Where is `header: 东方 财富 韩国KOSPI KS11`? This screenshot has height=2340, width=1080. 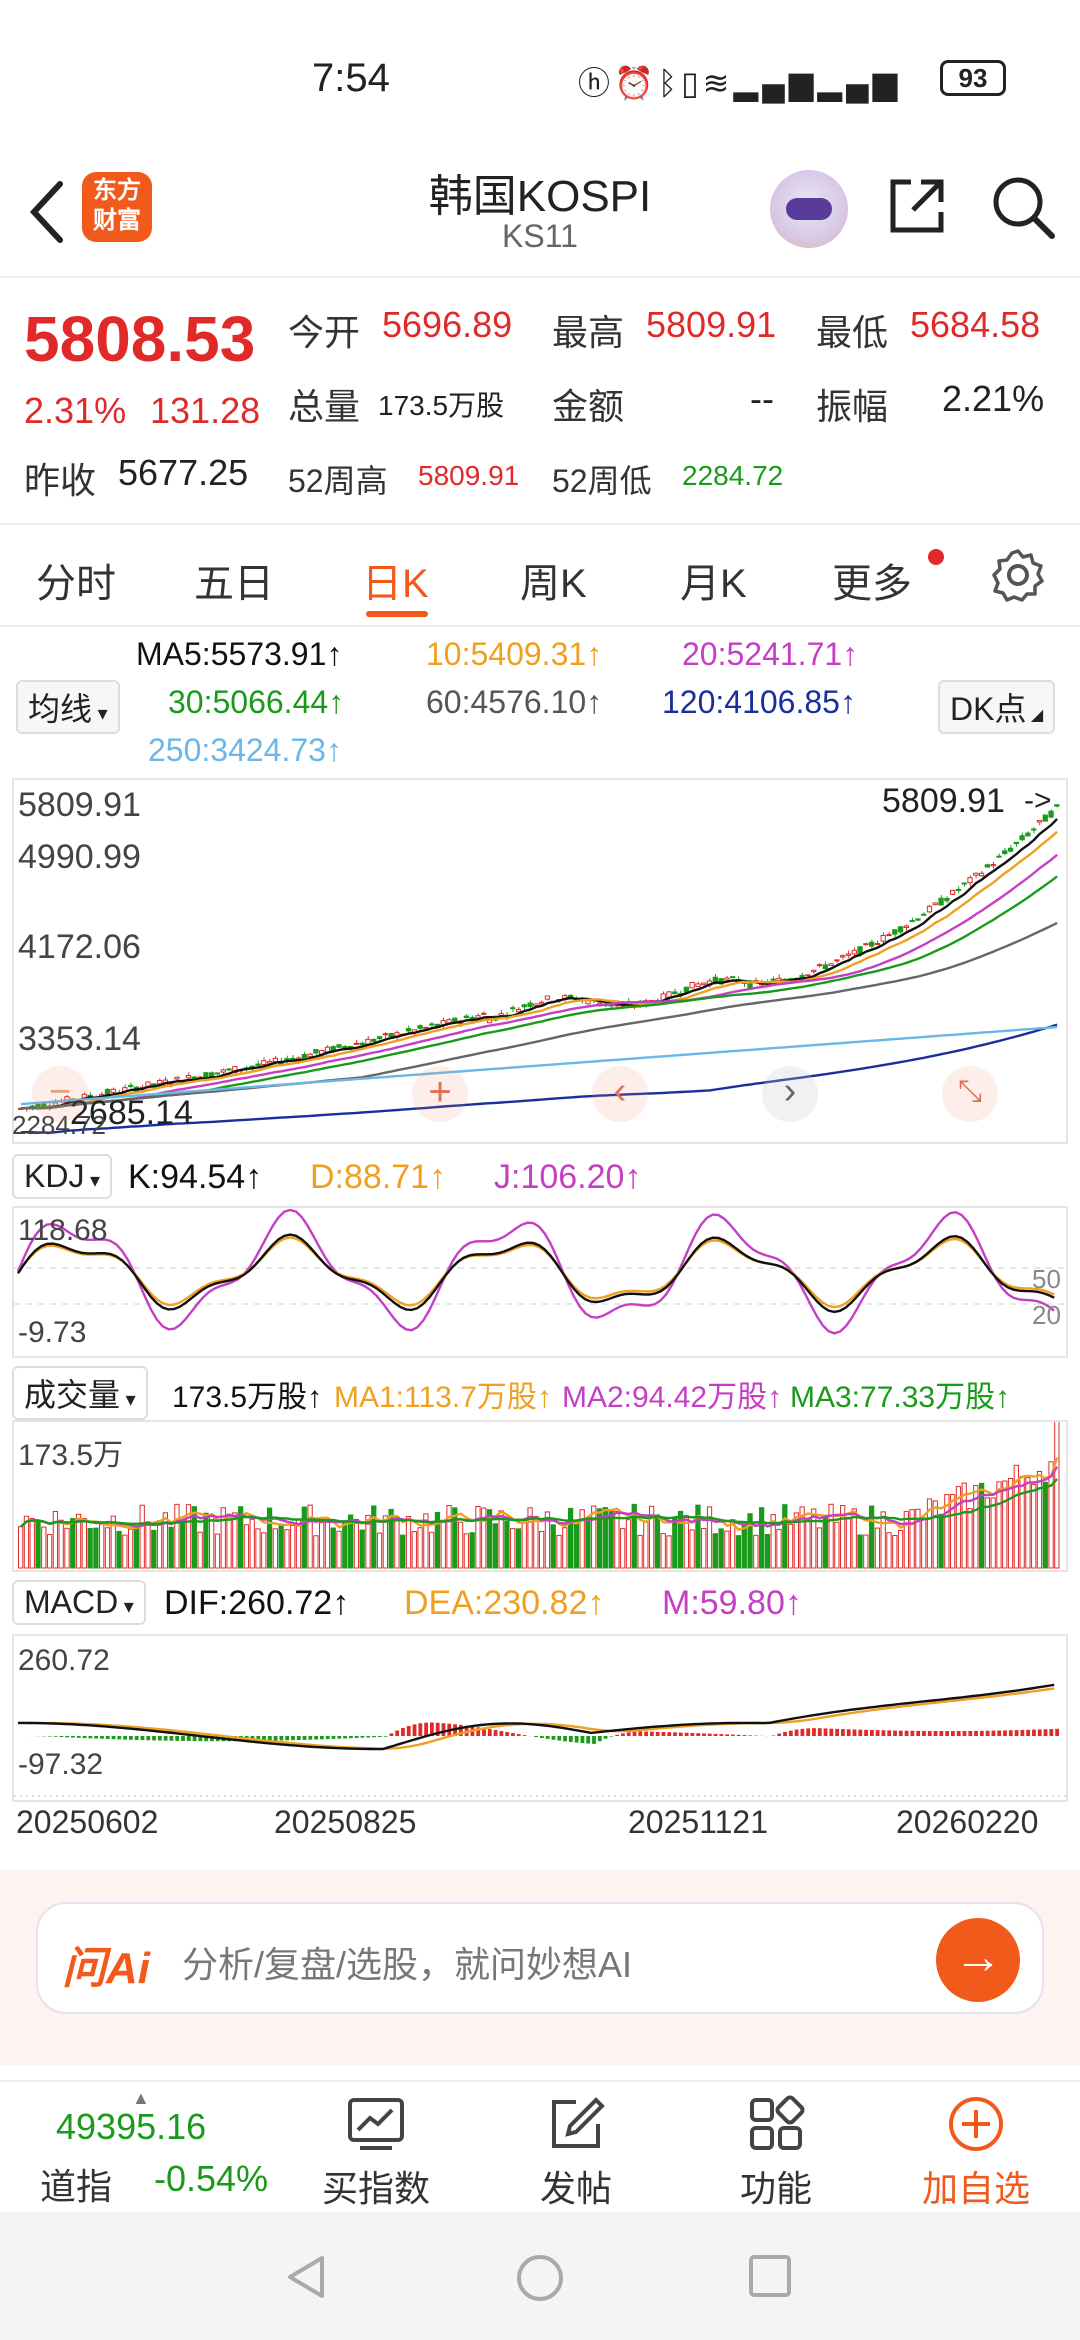 header: 东方 财富 韩国KOSPI KS11 is located at coordinates (540, 214).